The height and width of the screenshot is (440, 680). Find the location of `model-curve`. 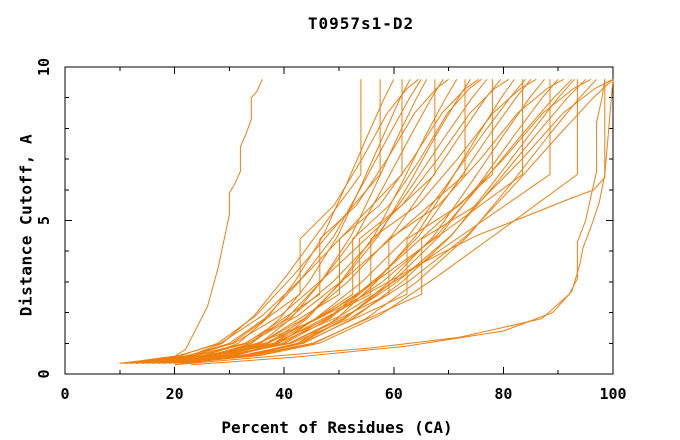

model-curve is located at coordinates (213, 221).